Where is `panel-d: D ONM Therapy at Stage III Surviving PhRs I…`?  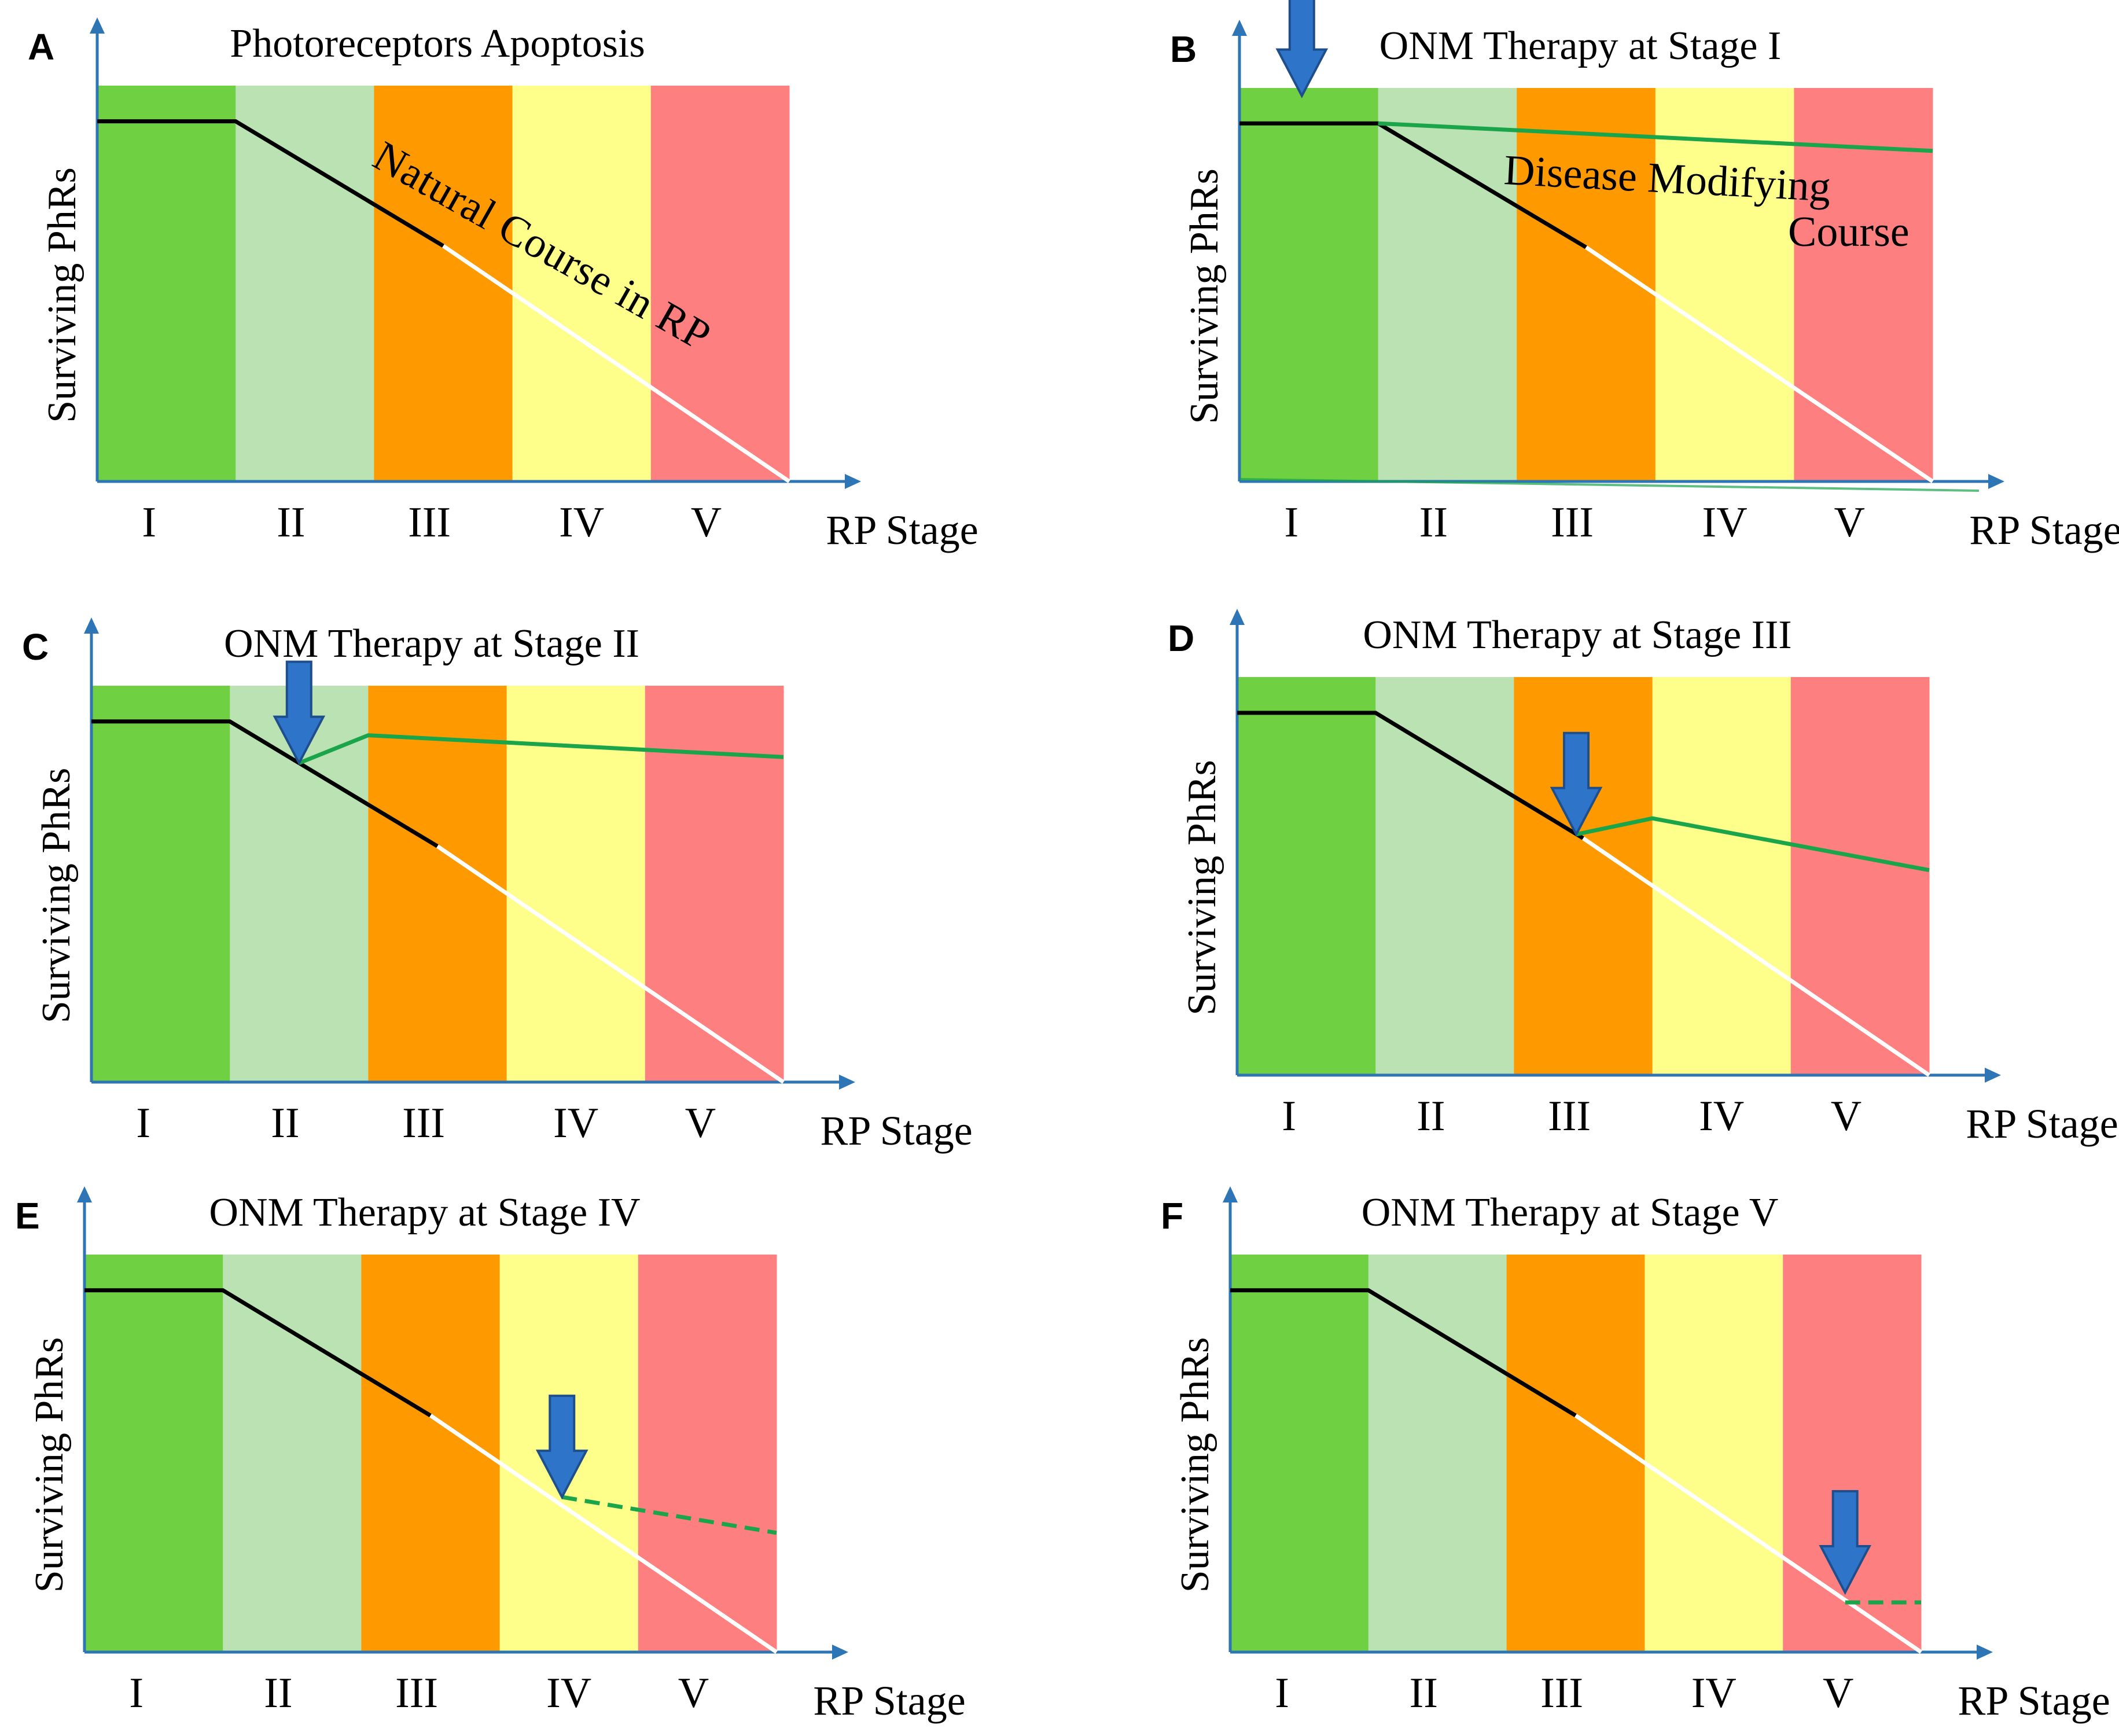 panel-d: D ONM Therapy at Stage III Surviving PhRs I… is located at coordinates (1643, 878).